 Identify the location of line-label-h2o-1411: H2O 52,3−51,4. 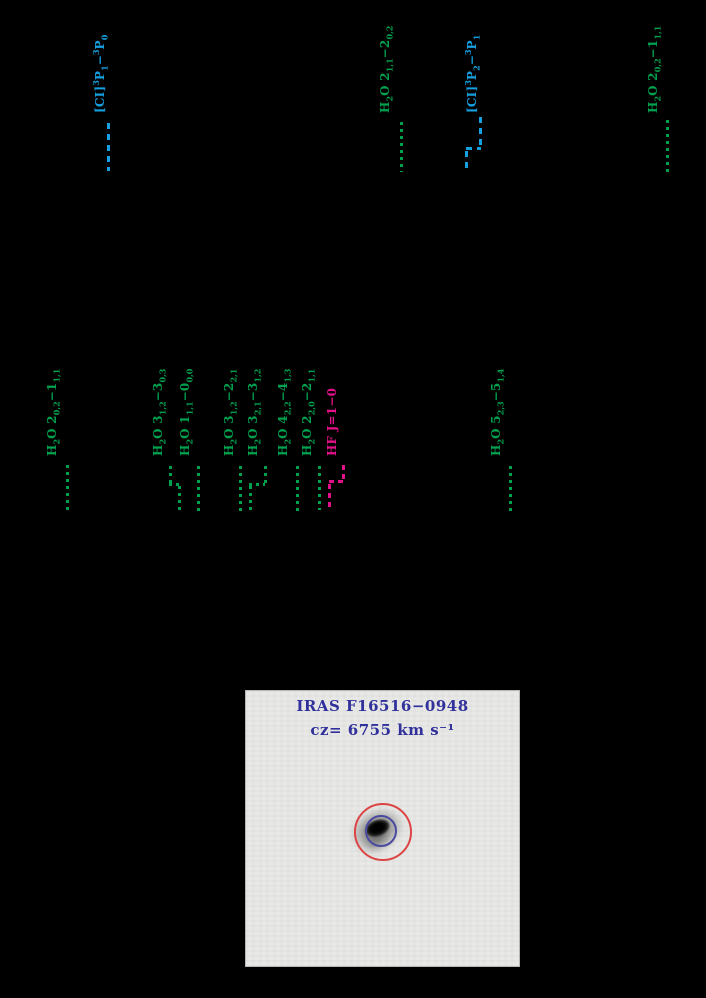
(497, 412).